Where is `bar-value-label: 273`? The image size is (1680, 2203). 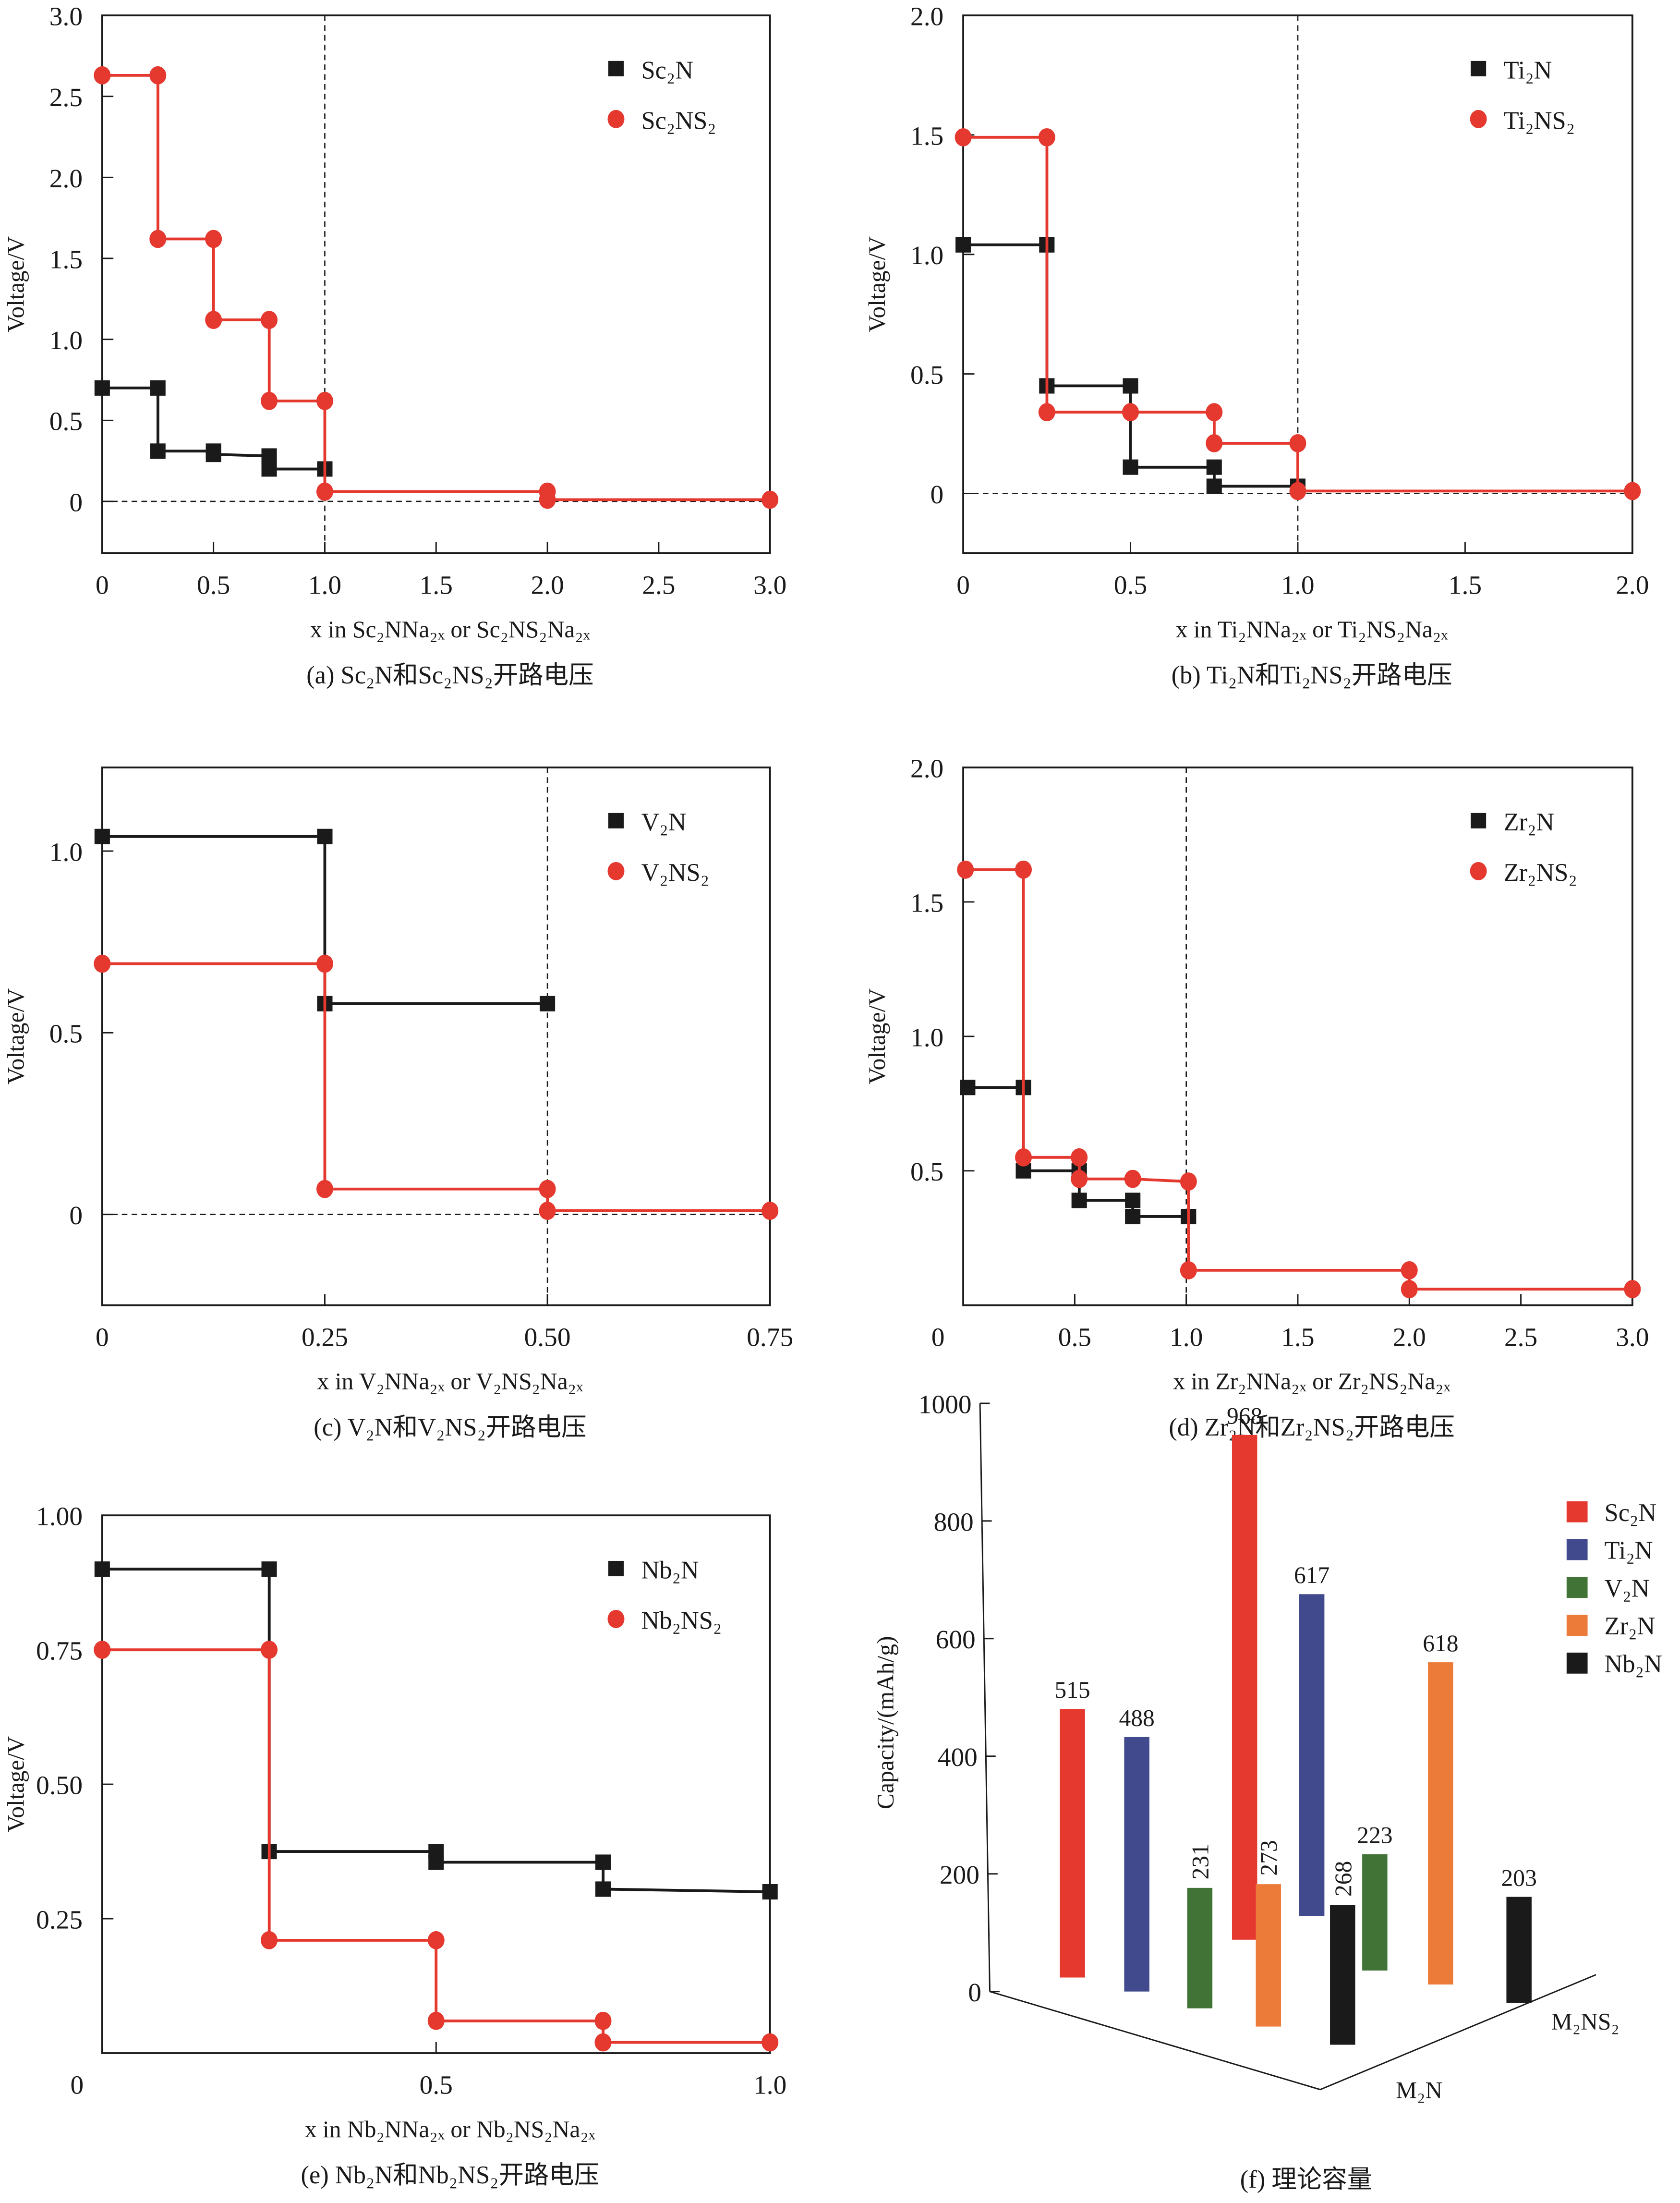 bar-value-label: 273 is located at coordinates (1269, 1857).